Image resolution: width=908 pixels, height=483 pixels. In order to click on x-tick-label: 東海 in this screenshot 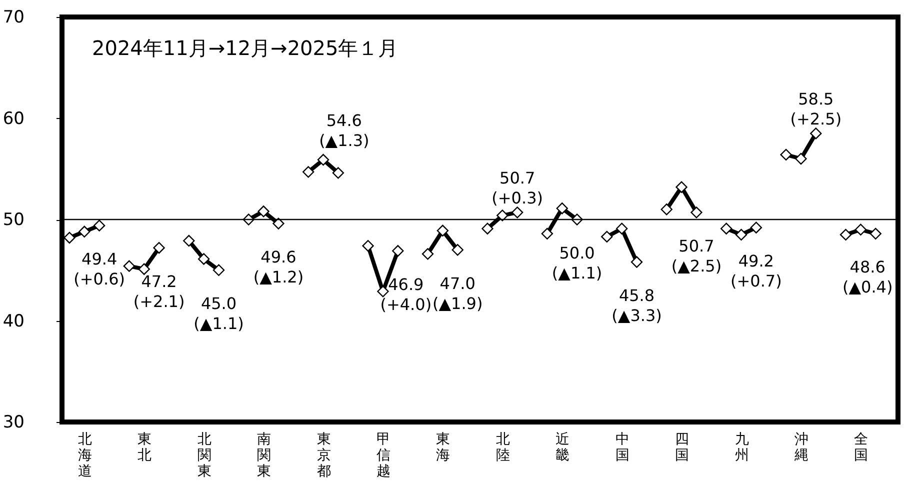, I will do `click(443, 448)`.